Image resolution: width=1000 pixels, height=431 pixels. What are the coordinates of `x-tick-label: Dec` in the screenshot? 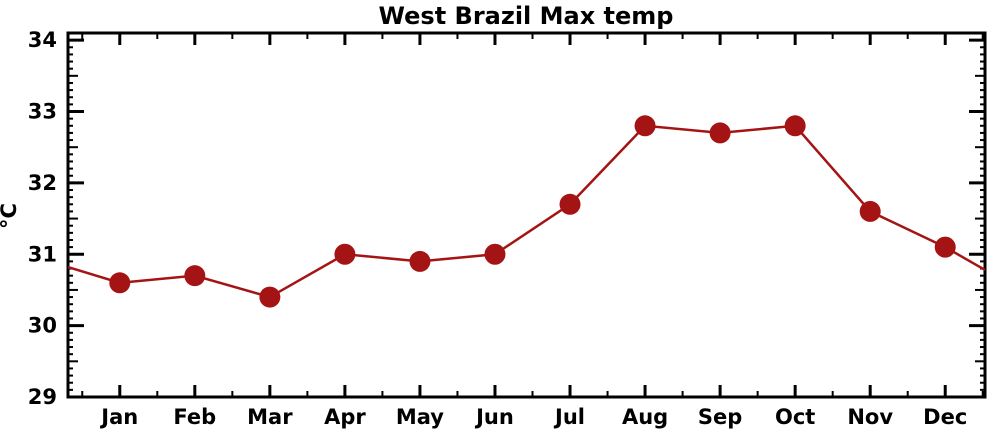 It's located at (945, 417).